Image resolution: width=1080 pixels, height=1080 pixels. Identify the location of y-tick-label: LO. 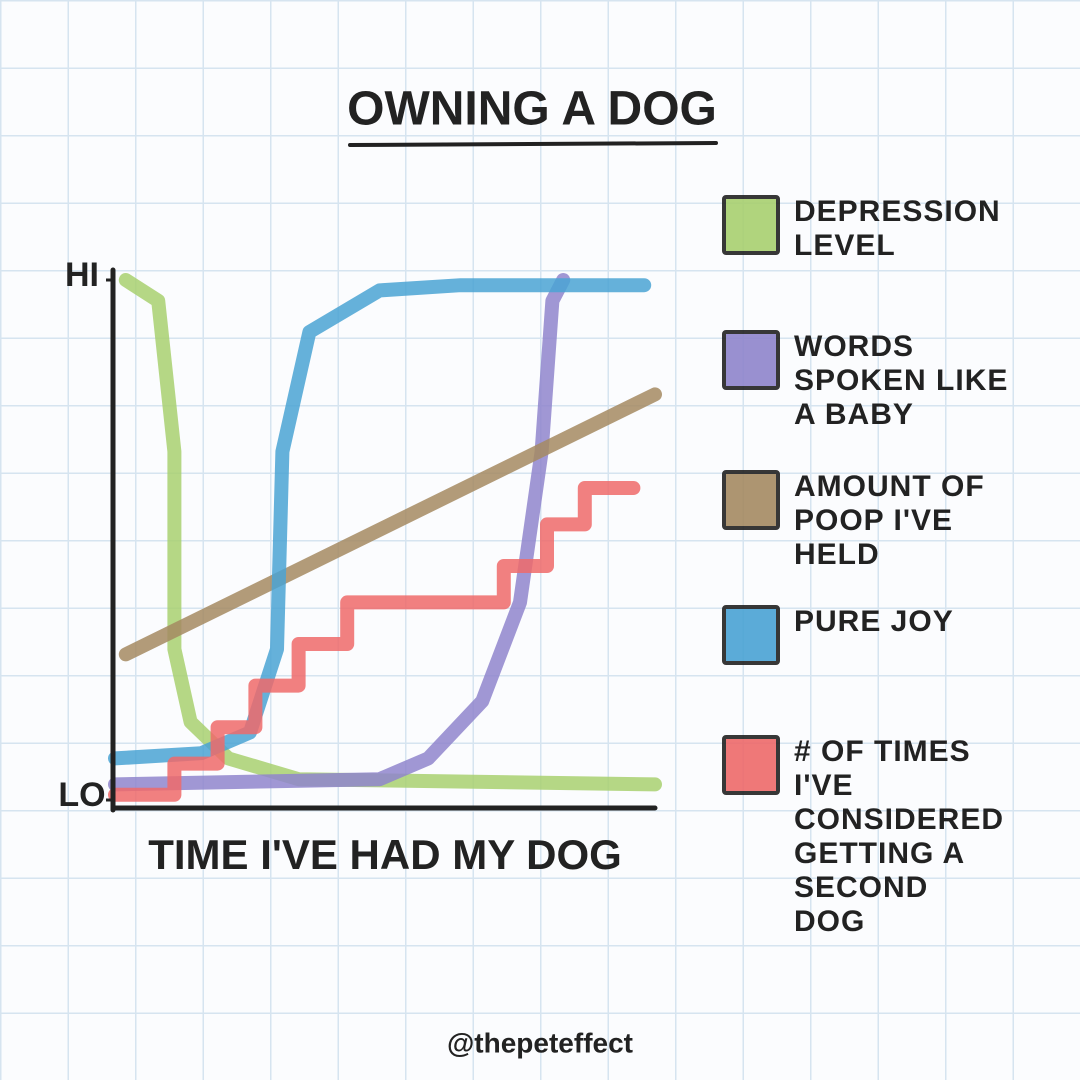
(81, 795).